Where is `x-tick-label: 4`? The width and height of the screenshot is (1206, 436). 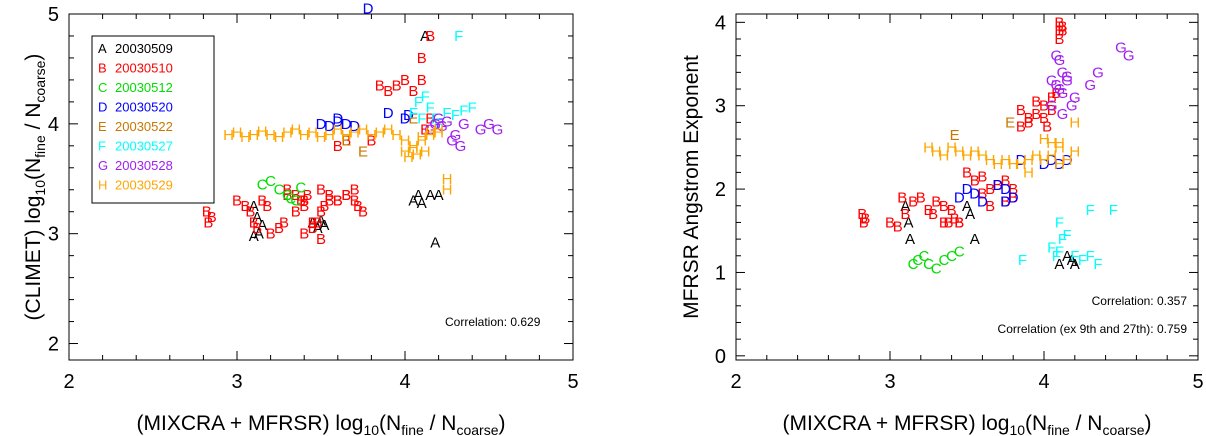
x-tick-label: 4 is located at coordinates (404, 382).